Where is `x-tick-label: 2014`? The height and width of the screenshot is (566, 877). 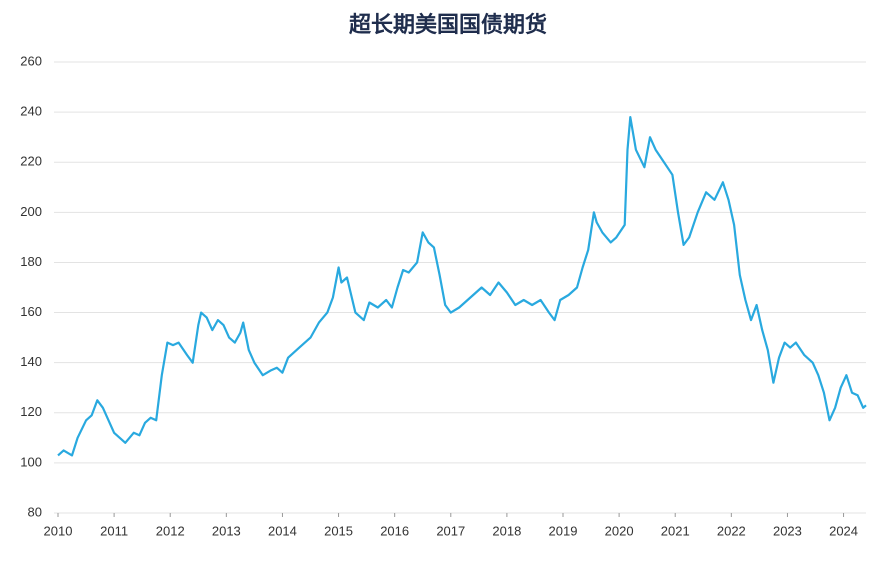 x-tick-label: 2014 is located at coordinates (282, 530).